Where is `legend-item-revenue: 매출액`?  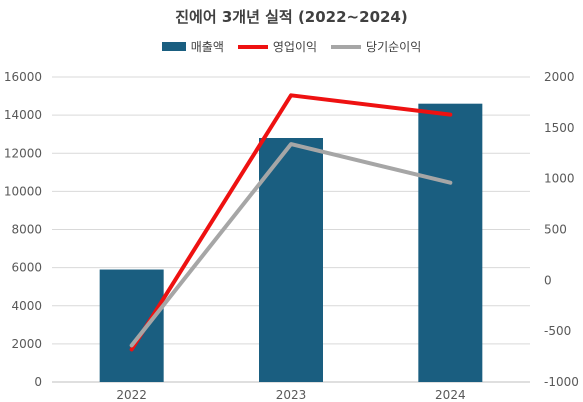
legend-item-revenue: 매출액 is located at coordinates (192, 46).